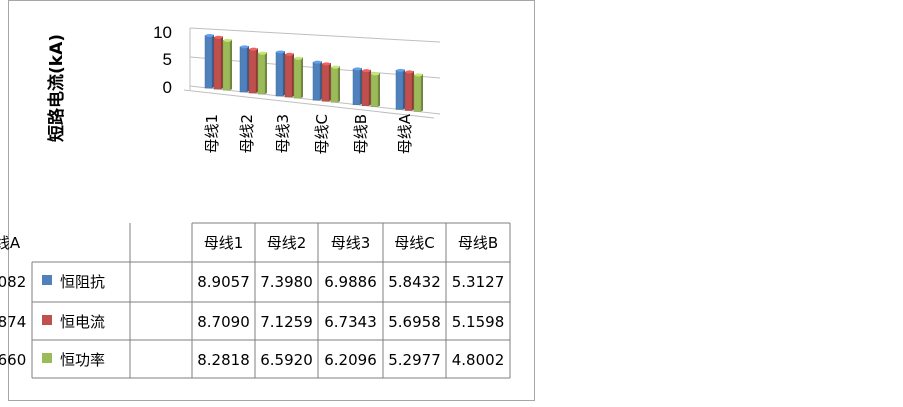  Describe the element at coordinates (286, 360) in the screenshot. I see `table-value-cell: 6.5920` at that location.